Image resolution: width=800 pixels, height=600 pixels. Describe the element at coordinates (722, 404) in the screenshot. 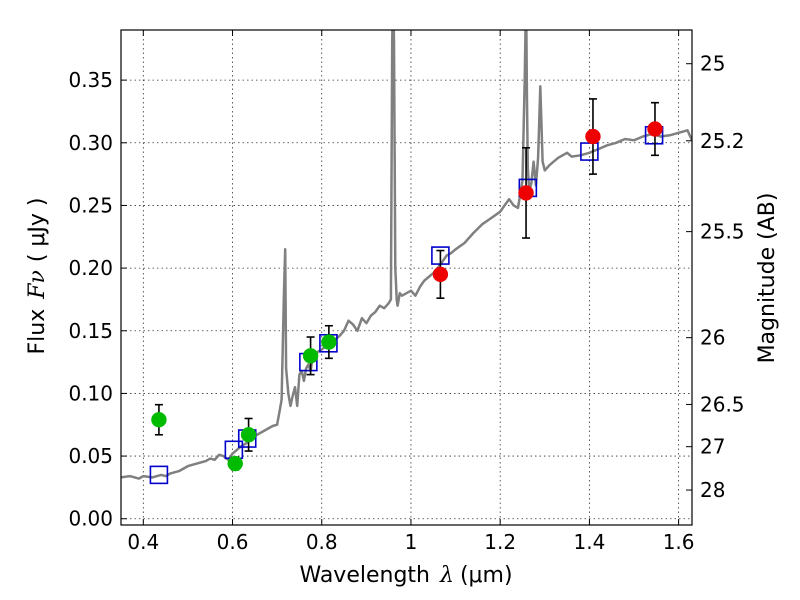

I see `y2-tick-label-4: 26.5` at that location.